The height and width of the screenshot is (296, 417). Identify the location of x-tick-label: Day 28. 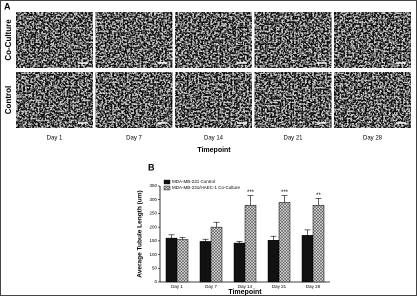
(313, 286).